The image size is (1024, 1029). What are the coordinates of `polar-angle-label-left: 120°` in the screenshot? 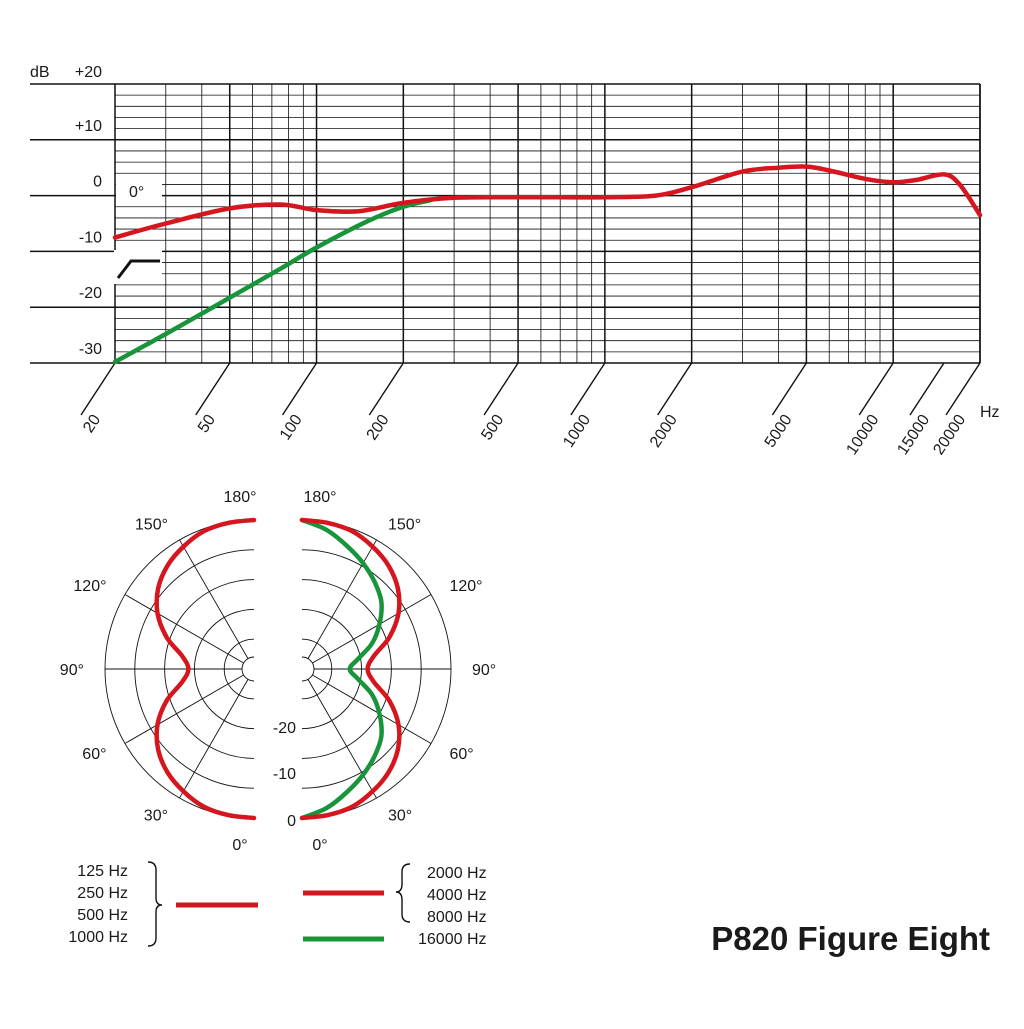 It's located at (89, 586).